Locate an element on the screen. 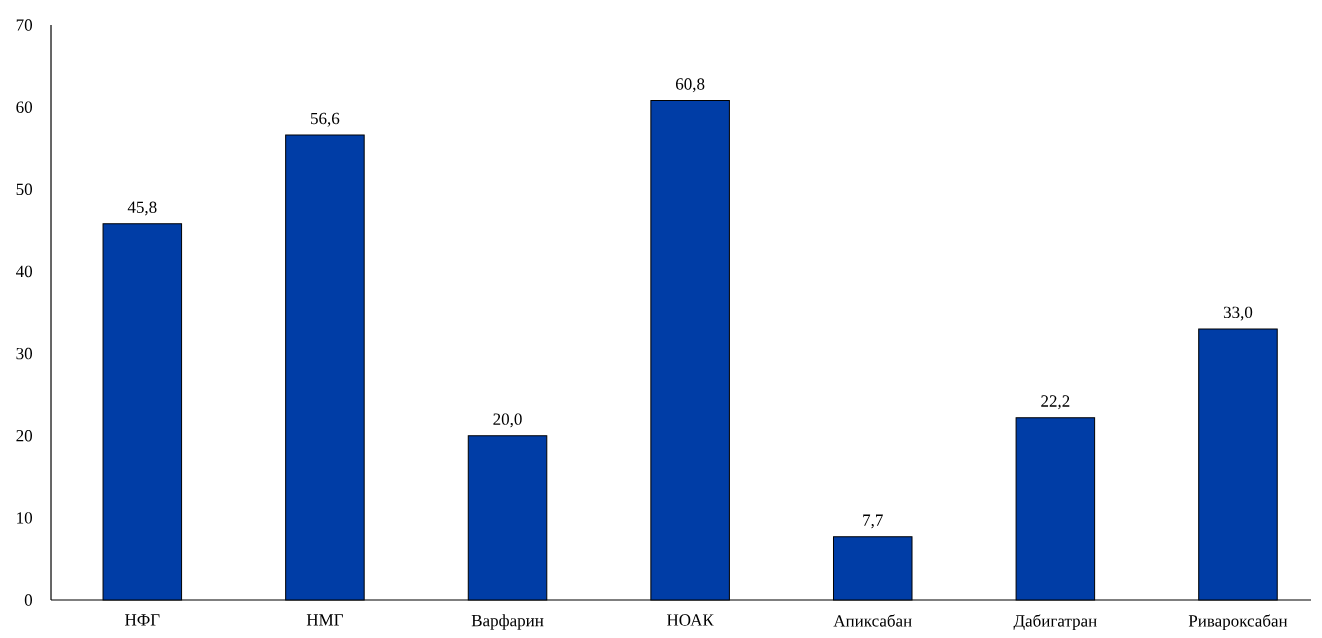 The width and height of the screenshot is (1322, 638). data-label: 60,8 is located at coordinates (690, 85).